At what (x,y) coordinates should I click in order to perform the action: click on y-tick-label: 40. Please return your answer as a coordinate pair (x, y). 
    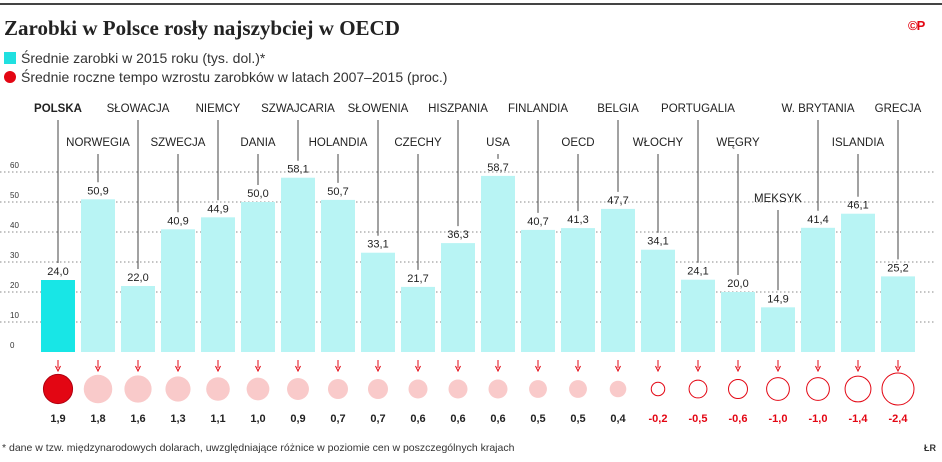
    Looking at the image, I should click on (14, 225).